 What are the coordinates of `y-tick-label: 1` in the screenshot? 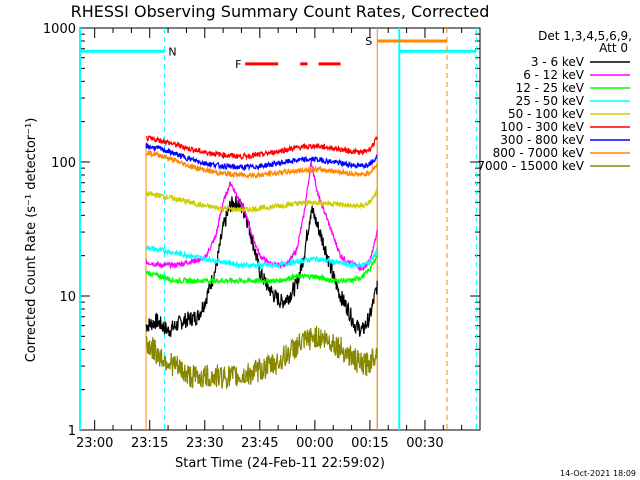 It's located at (72, 431).